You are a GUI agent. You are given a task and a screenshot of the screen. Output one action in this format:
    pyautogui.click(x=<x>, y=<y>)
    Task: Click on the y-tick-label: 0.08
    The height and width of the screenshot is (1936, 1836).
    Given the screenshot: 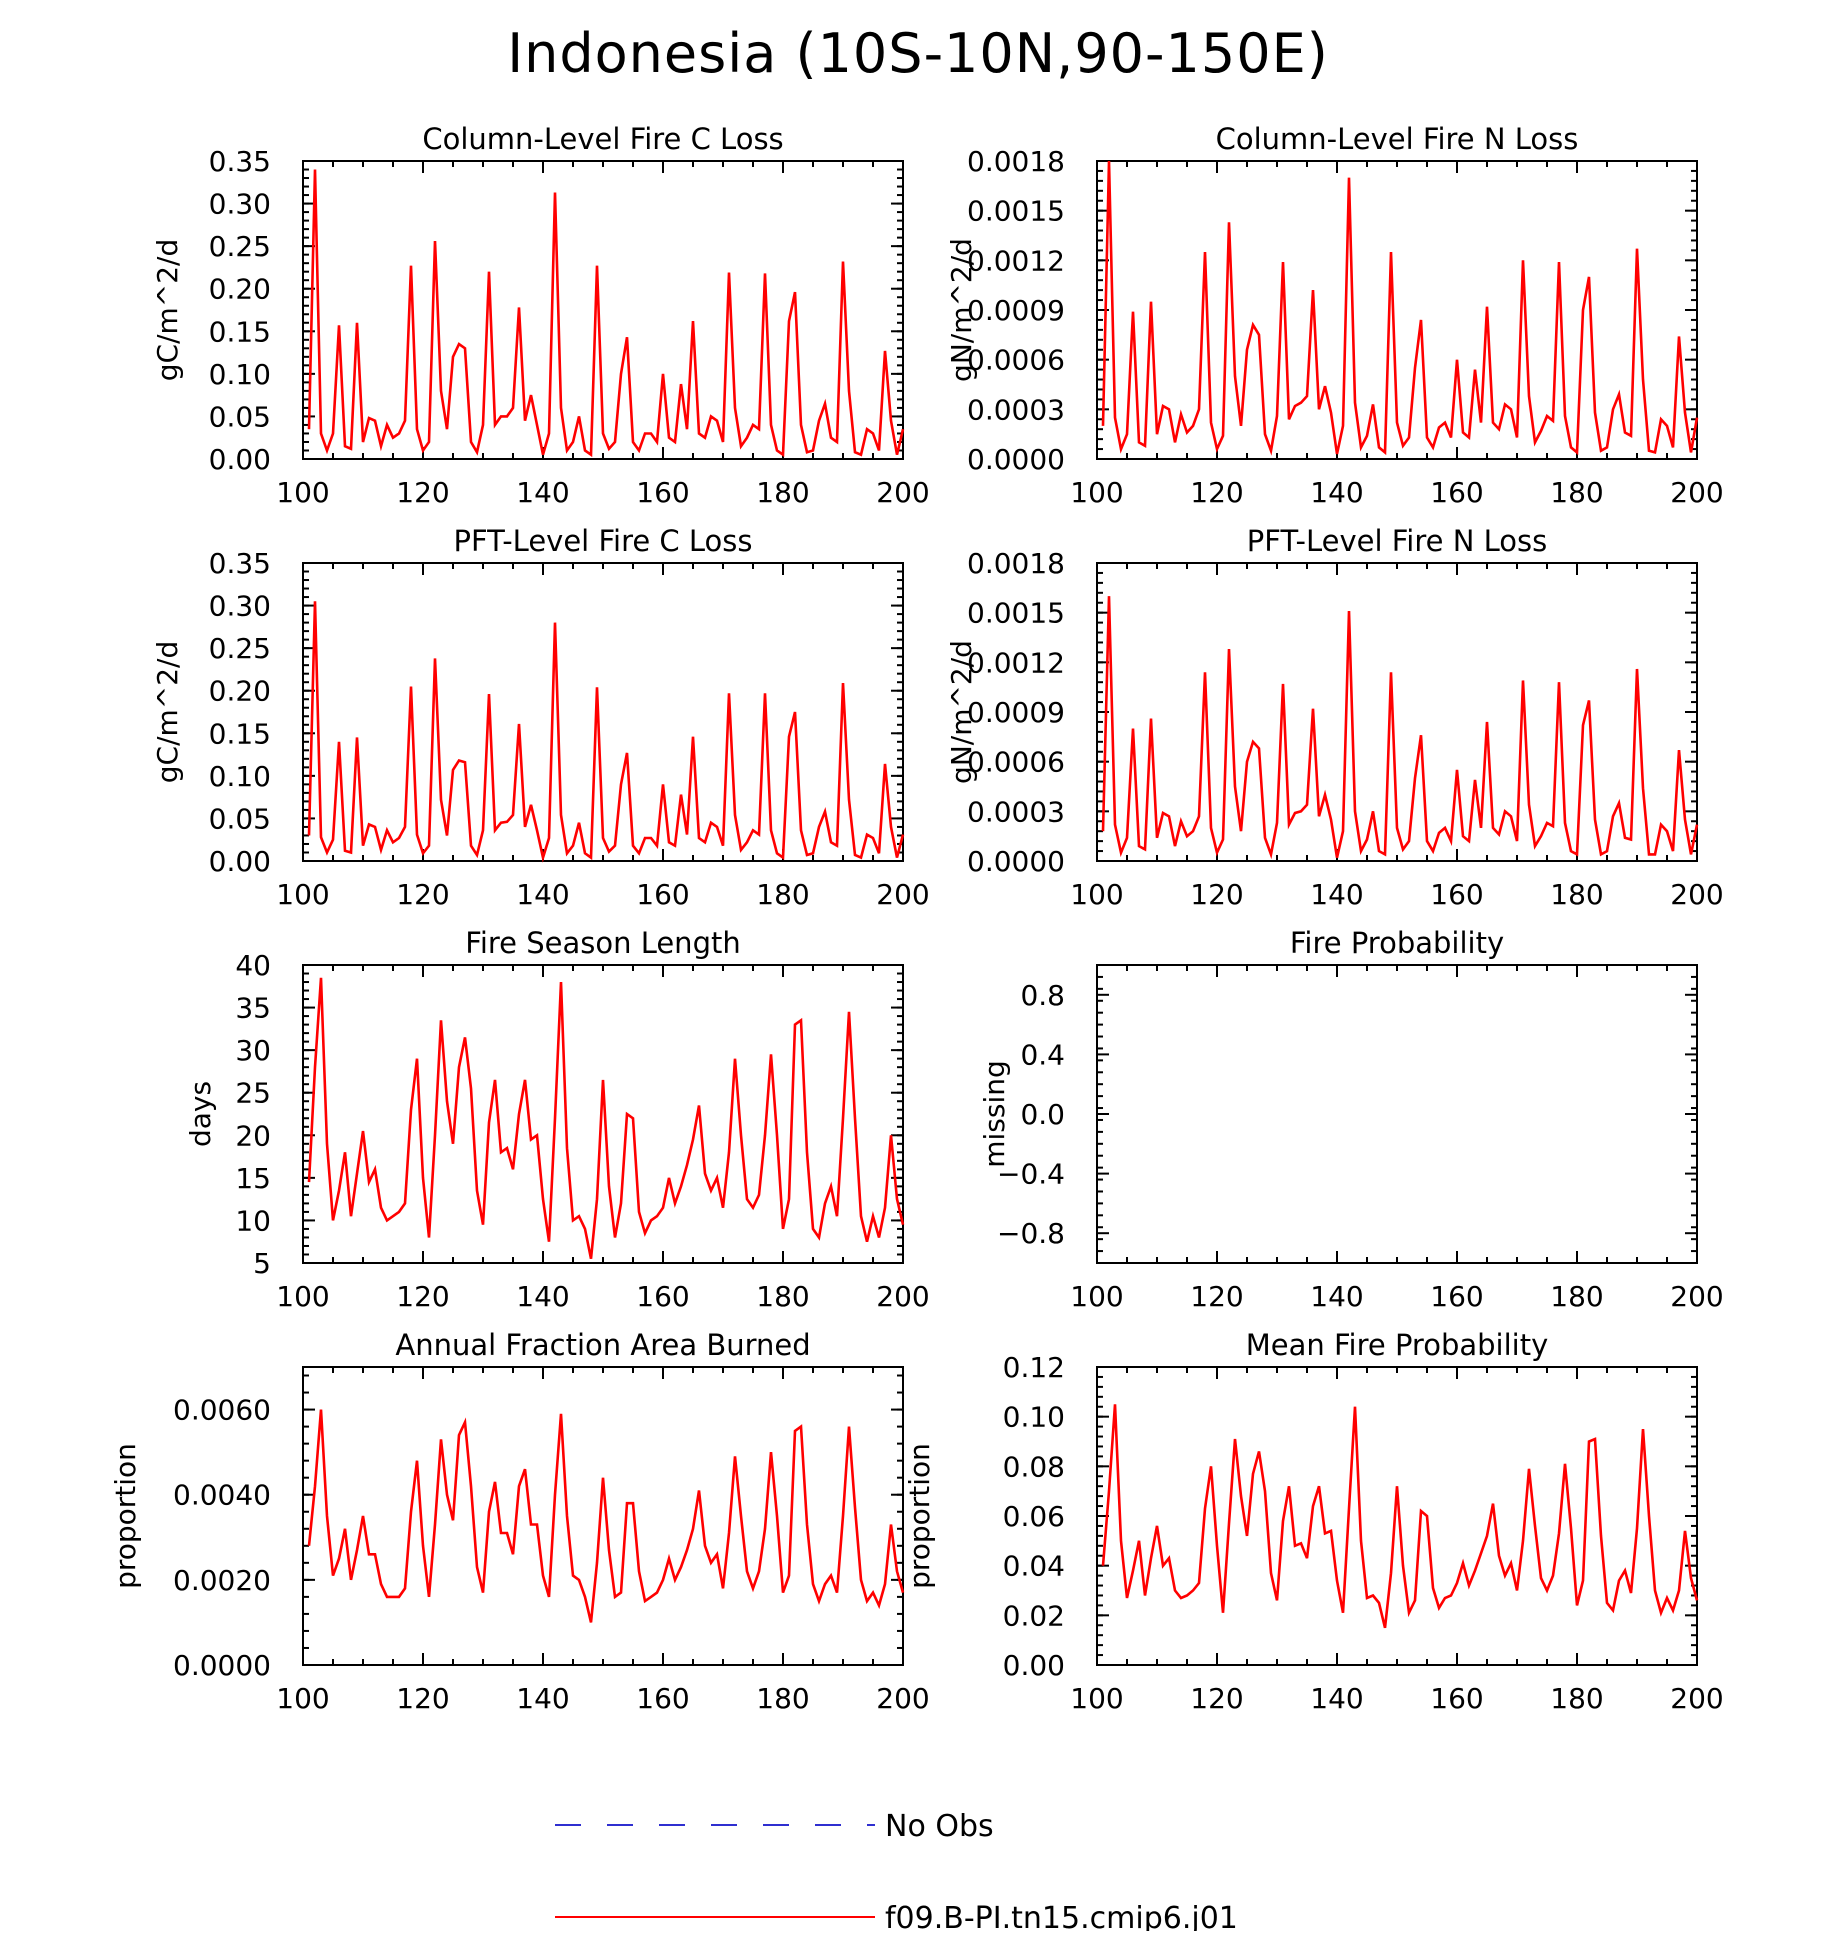 What is the action you would take?
    pyautogui.click(x=1034, y=1466)
    